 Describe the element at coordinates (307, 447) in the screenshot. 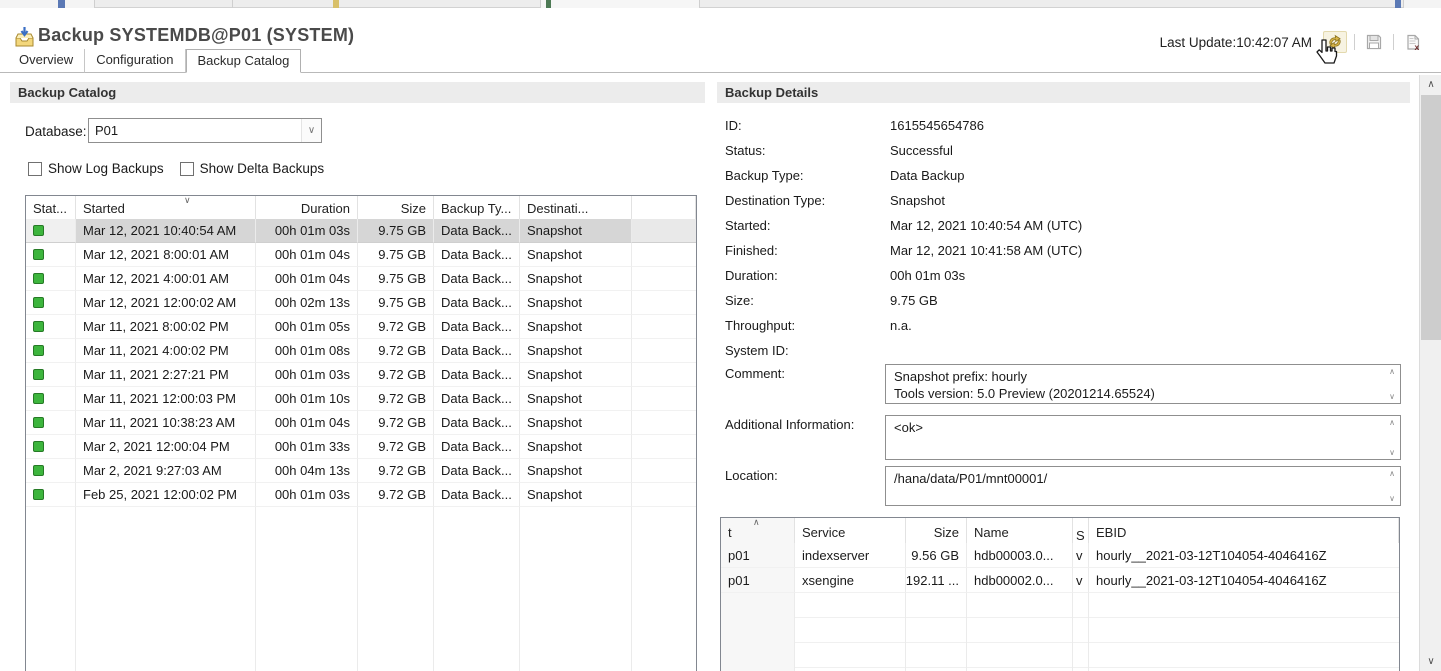

I see `cell-duration: 00h 01m 33s` at that location.